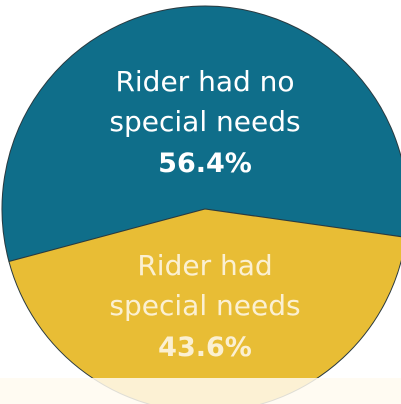 The image size is (401, 404). Describe the element at coordinates (200, 391) in the screenshot. I see `bottom-band` at that location.